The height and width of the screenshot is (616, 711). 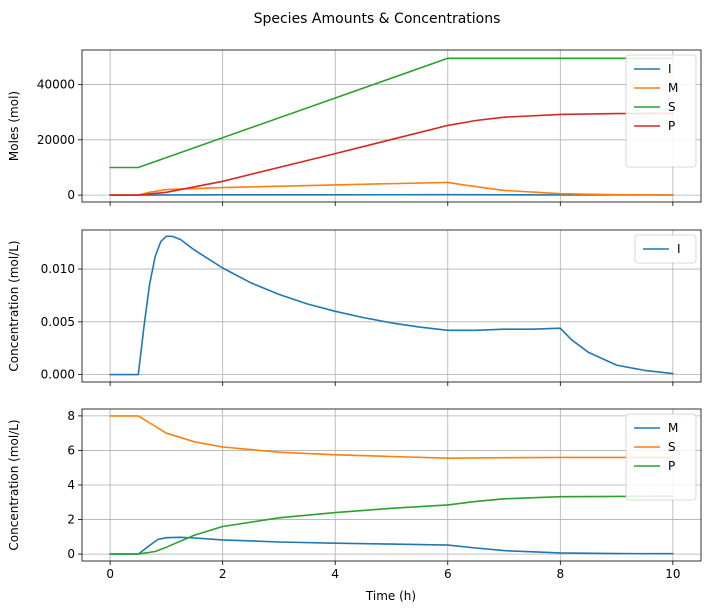 I want to click on y-tick-label: 0.010, so click(x=58, y=269).